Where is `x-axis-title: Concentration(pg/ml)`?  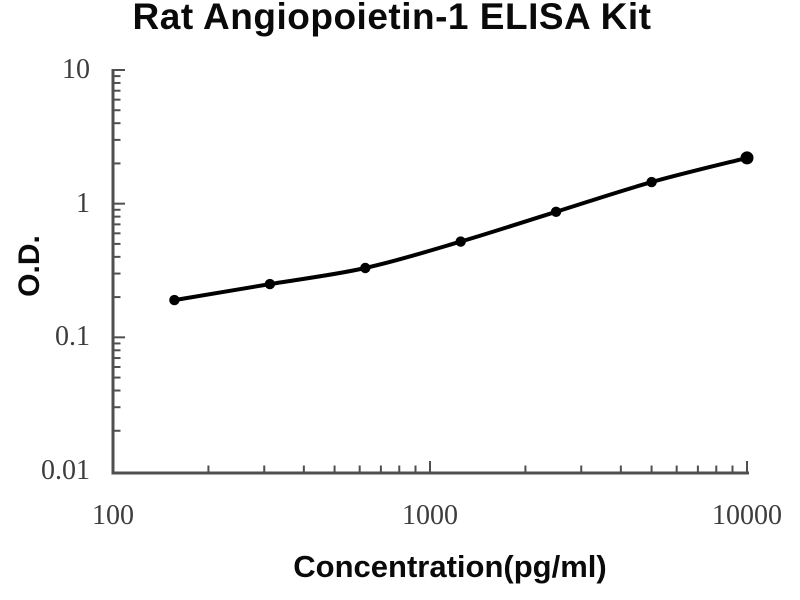
x-axis-title: Concentration(pg/ml) is located at coordinates (450, 566).